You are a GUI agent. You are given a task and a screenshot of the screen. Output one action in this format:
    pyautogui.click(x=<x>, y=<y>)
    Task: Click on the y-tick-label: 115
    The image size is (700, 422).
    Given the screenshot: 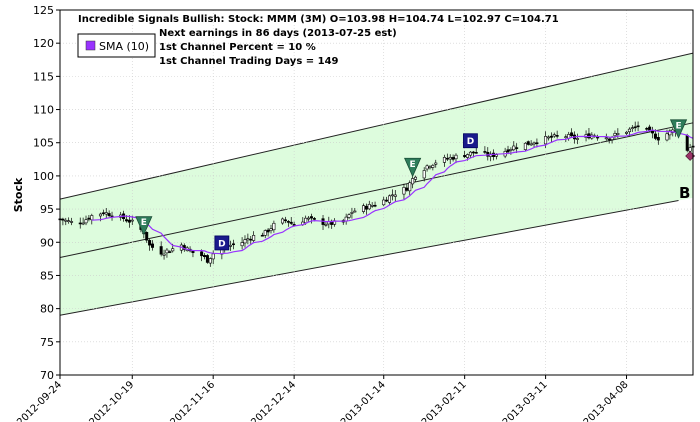 What is the action you would take?
    pyautogui.click(x=43, y=76)
    